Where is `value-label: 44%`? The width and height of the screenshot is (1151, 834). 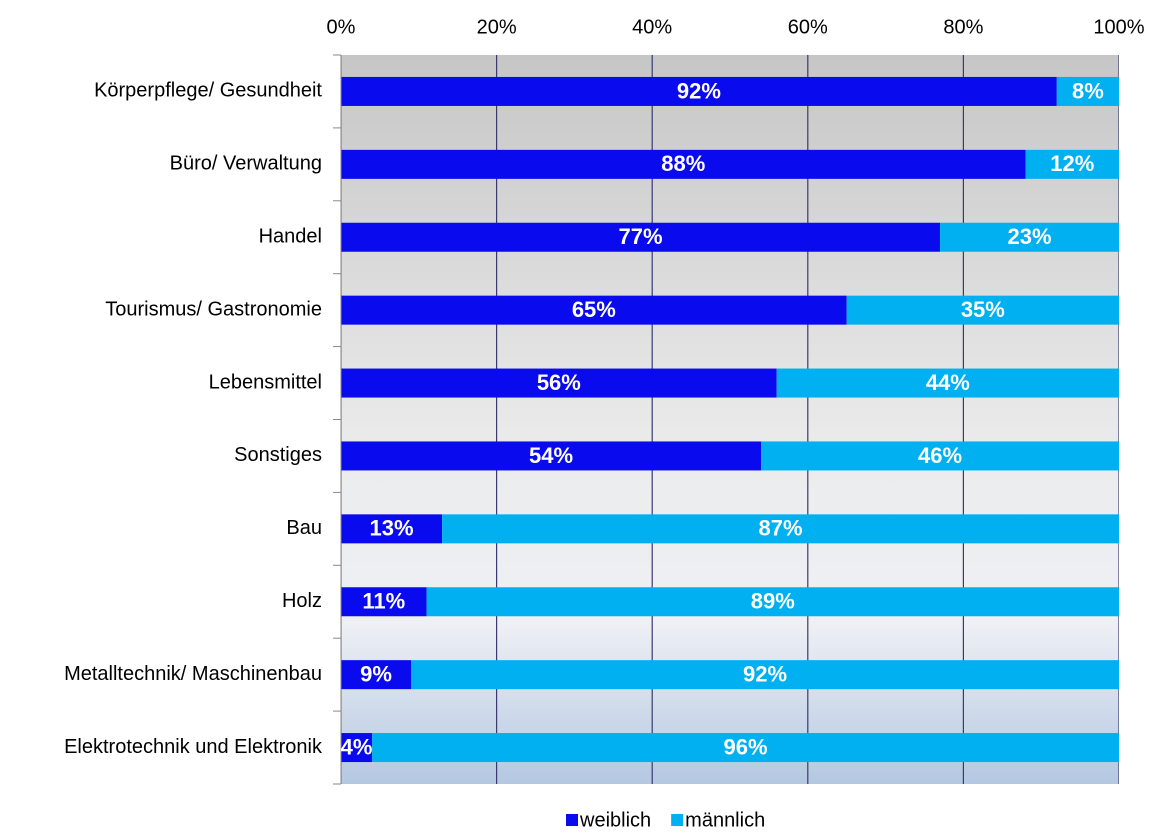
value-label: 44% is located at coordinates (948, 382).